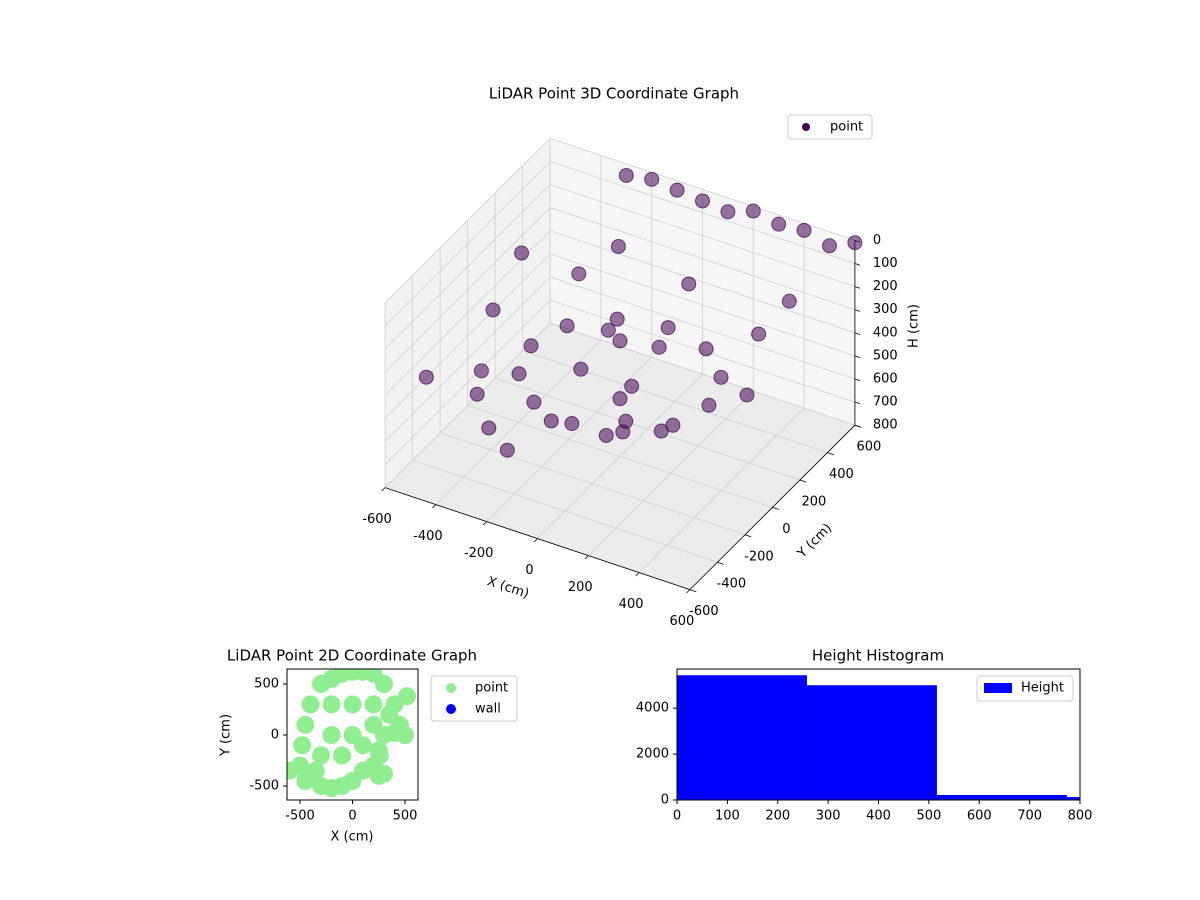 The width and height of the screenshot is (1200, 900). I want to click on z-tick-label: 0, so click(877, 240).